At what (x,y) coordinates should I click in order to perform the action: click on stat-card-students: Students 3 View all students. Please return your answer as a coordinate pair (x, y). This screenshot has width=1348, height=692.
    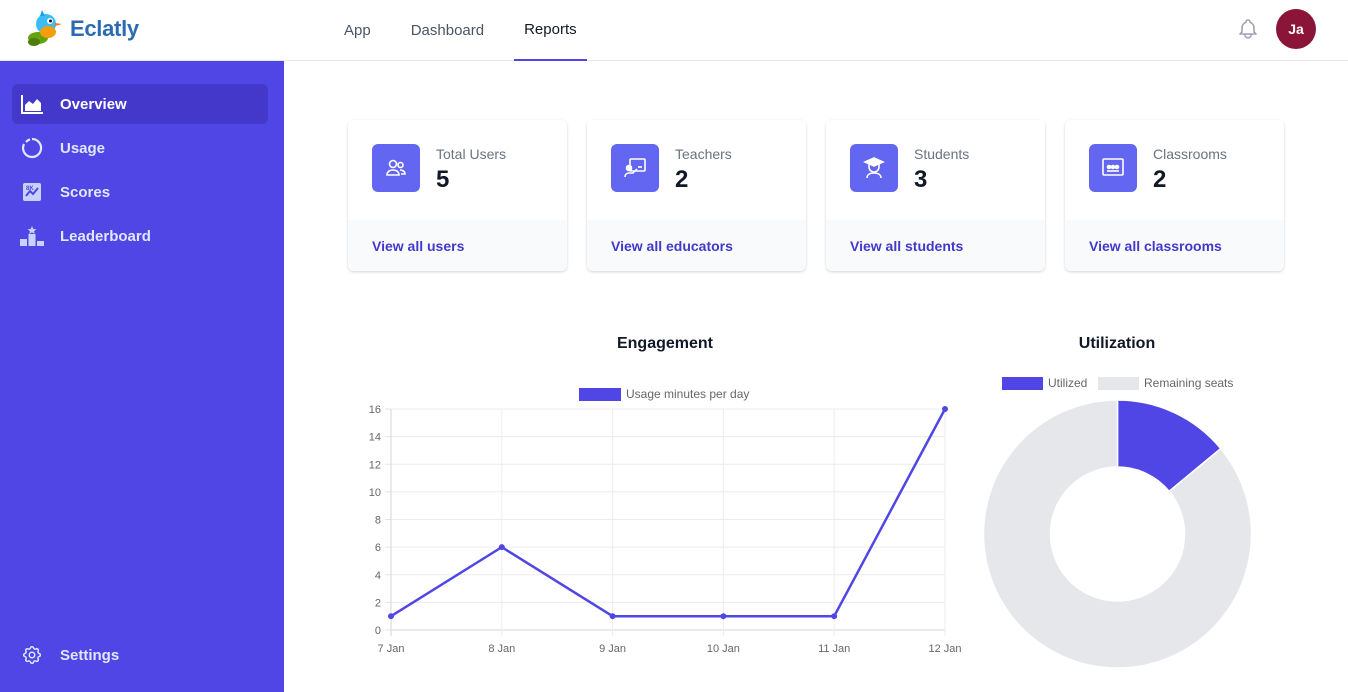
    Looking at the image, I should click on (935, 195).